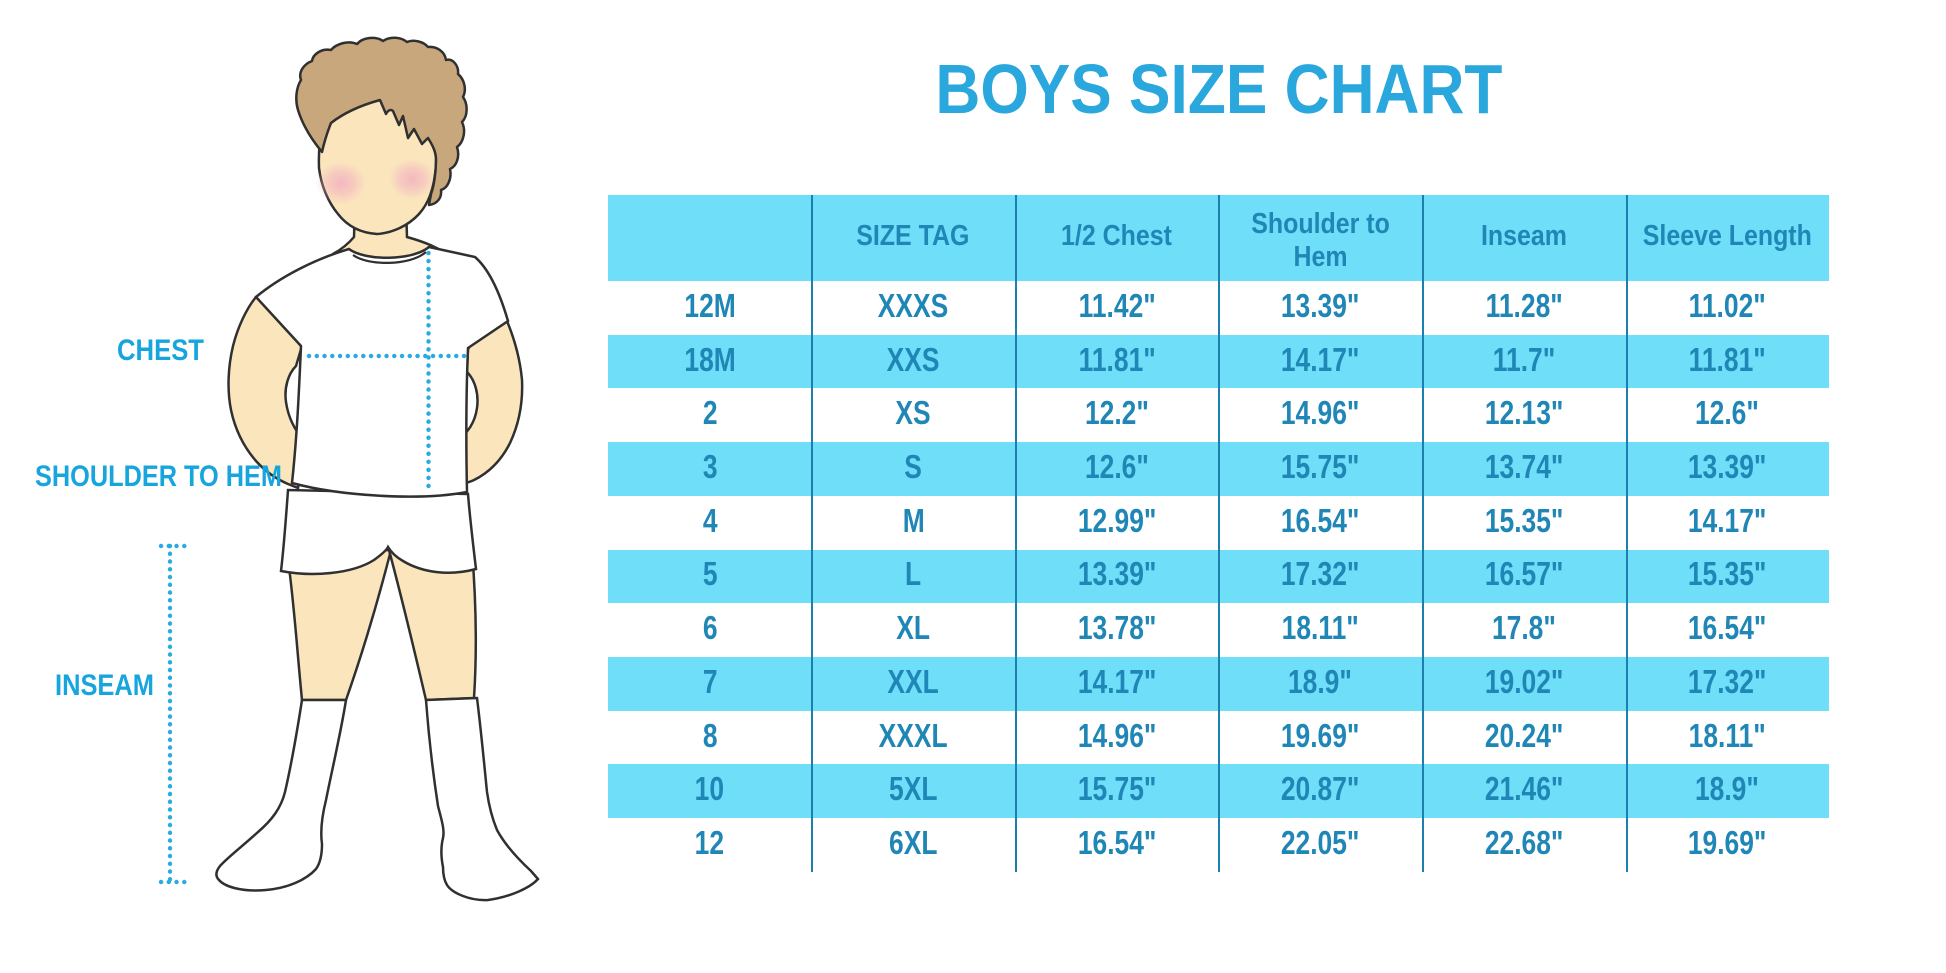 Image resolution: width=1946 pixels, height=973 pixels. Describe the element at coordinates (158, 476) in the screenshot. I see `svg-text: SHOULDER TO HEM` at that location.